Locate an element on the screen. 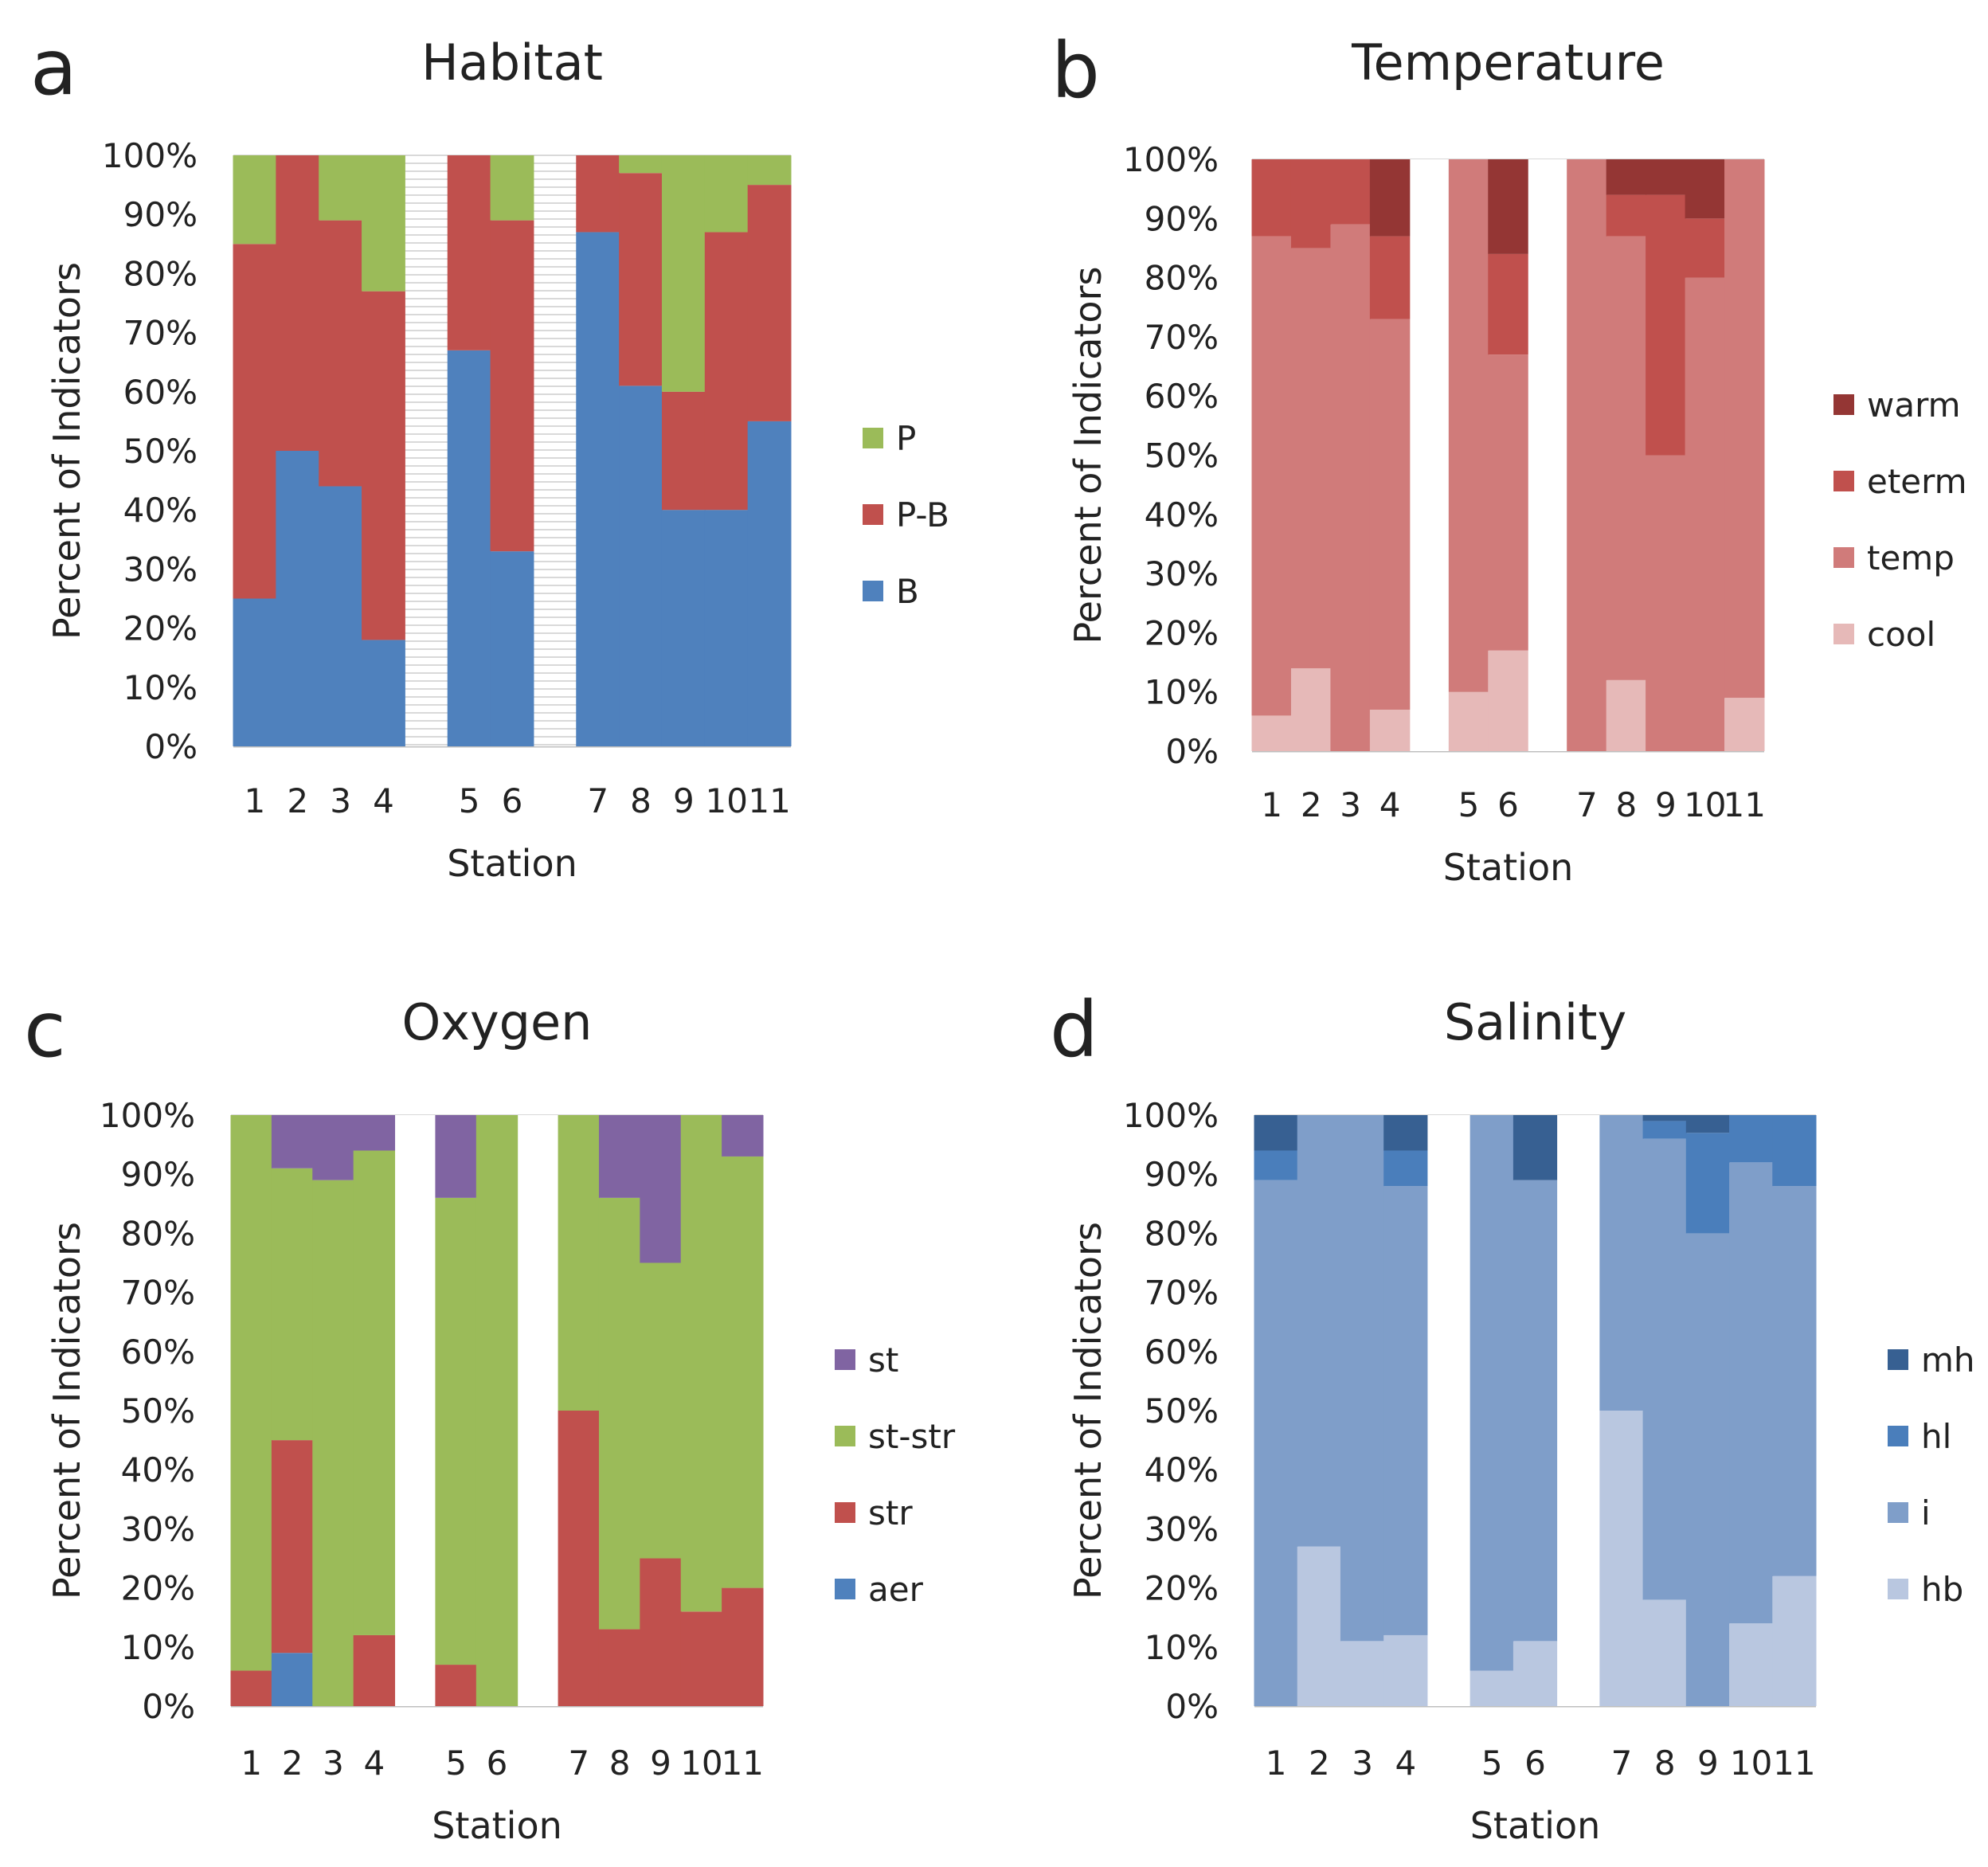  x-tick-label: 9 is located at coordinates (1708, 1764).